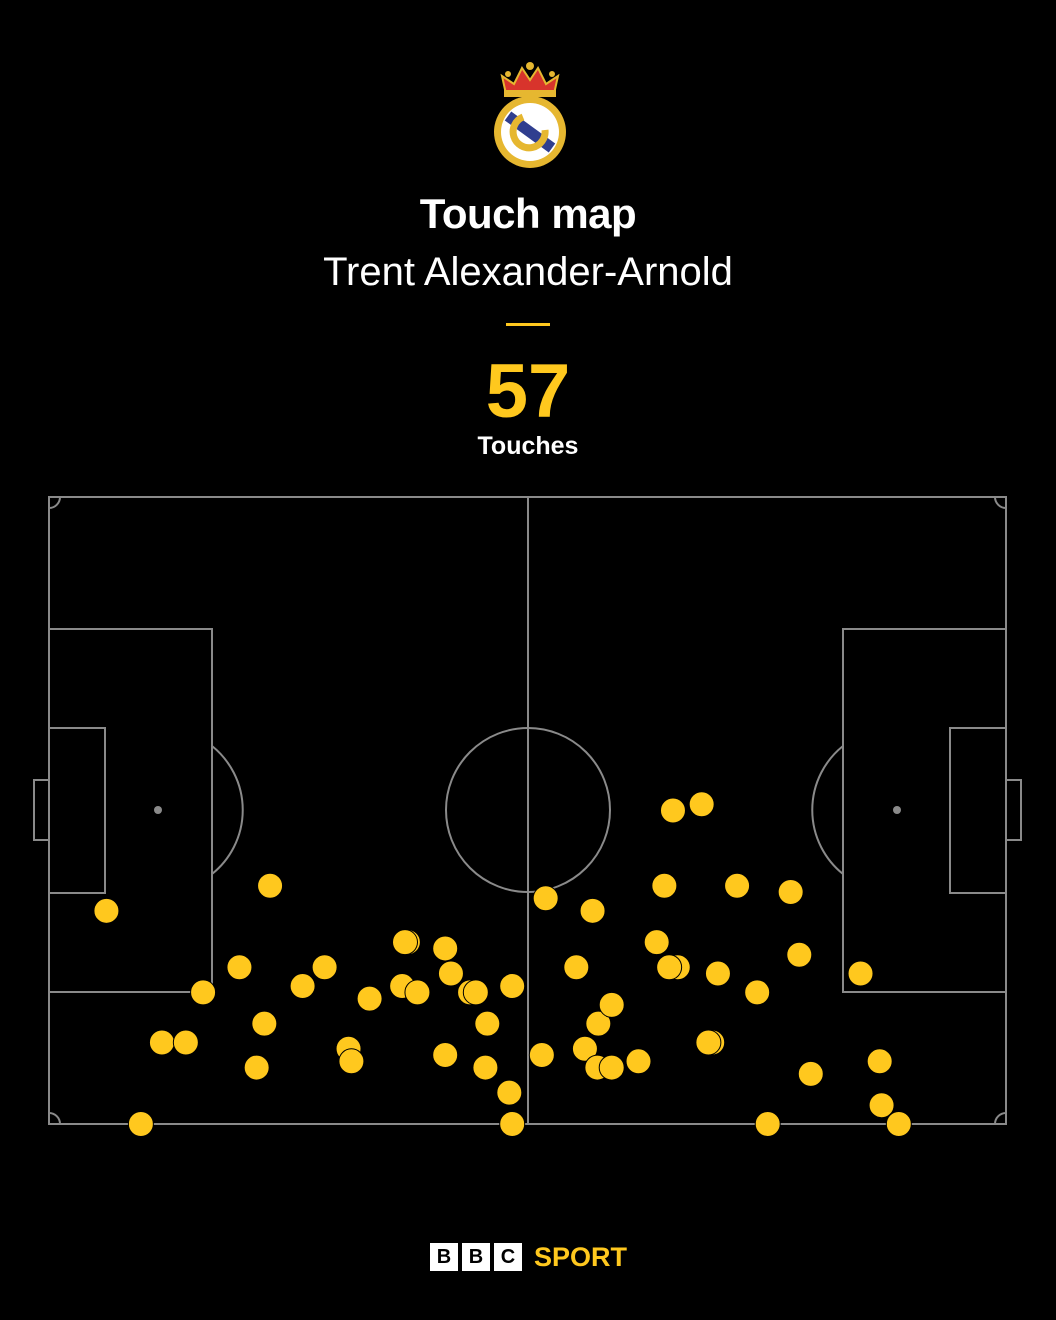  What do you see at coordinates (54, 1118) in the screenshot?
I see `corner-arc-bottom-left` at bounding box center [54, 1118].